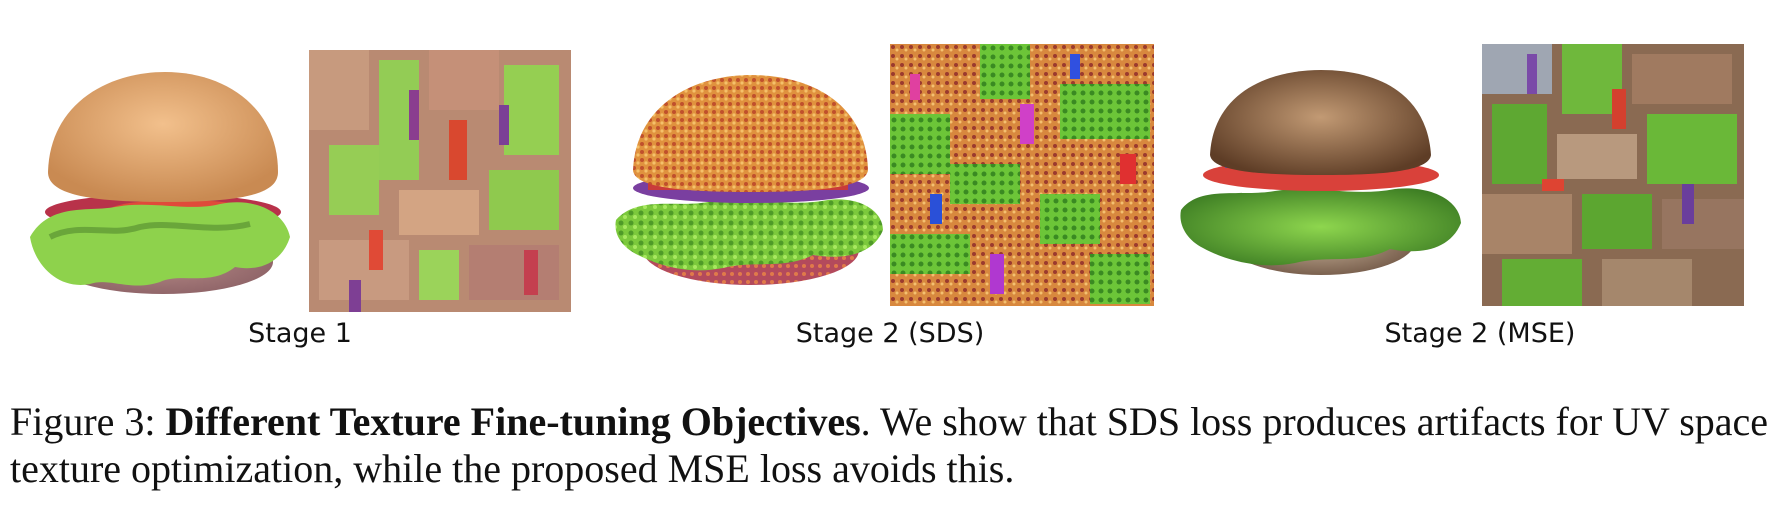 This screenshot has height=505, width=1780. Describe the element at coordinates (440, 181) in the screenshot. I see `uv-texture-map-blurry-icon` at that location.